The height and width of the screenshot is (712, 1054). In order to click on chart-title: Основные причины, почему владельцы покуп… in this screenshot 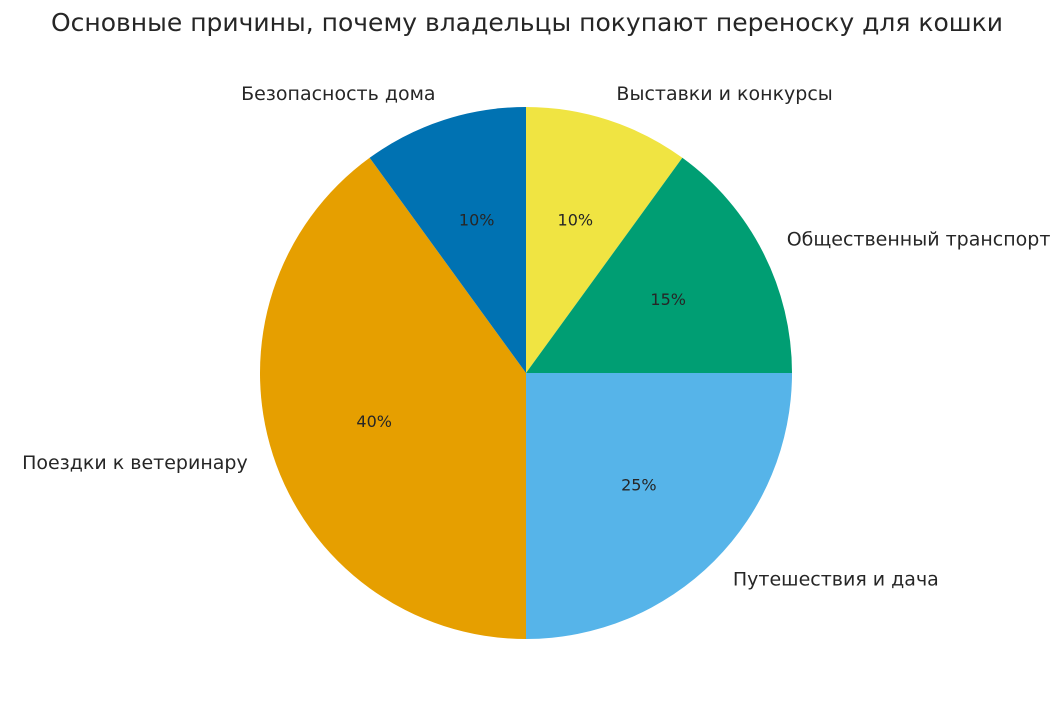, I will do `click(526, 22)`.